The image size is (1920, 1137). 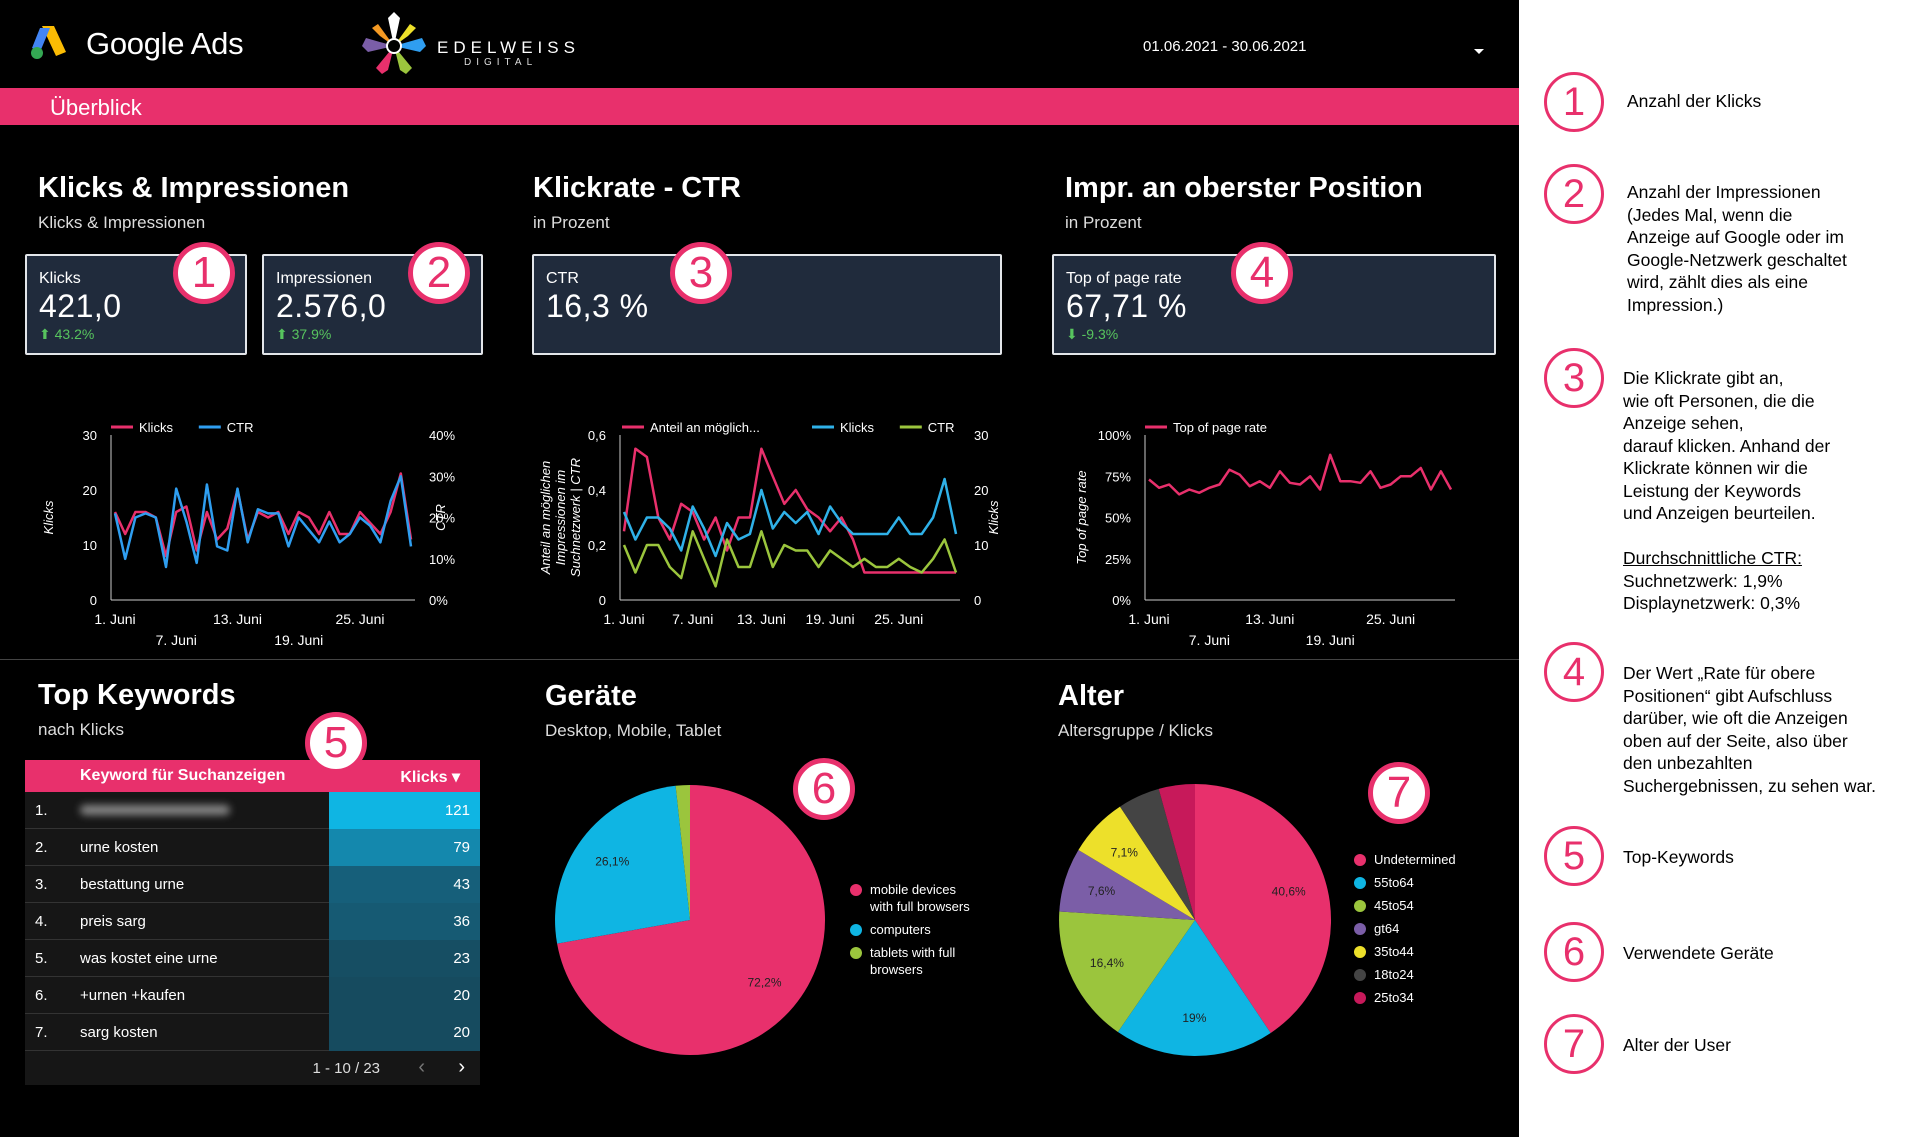 What do you see at coordinates (981, 545) in the screenshot?
I see `y2-tick-label: 10` at bounding box center [981, 545].